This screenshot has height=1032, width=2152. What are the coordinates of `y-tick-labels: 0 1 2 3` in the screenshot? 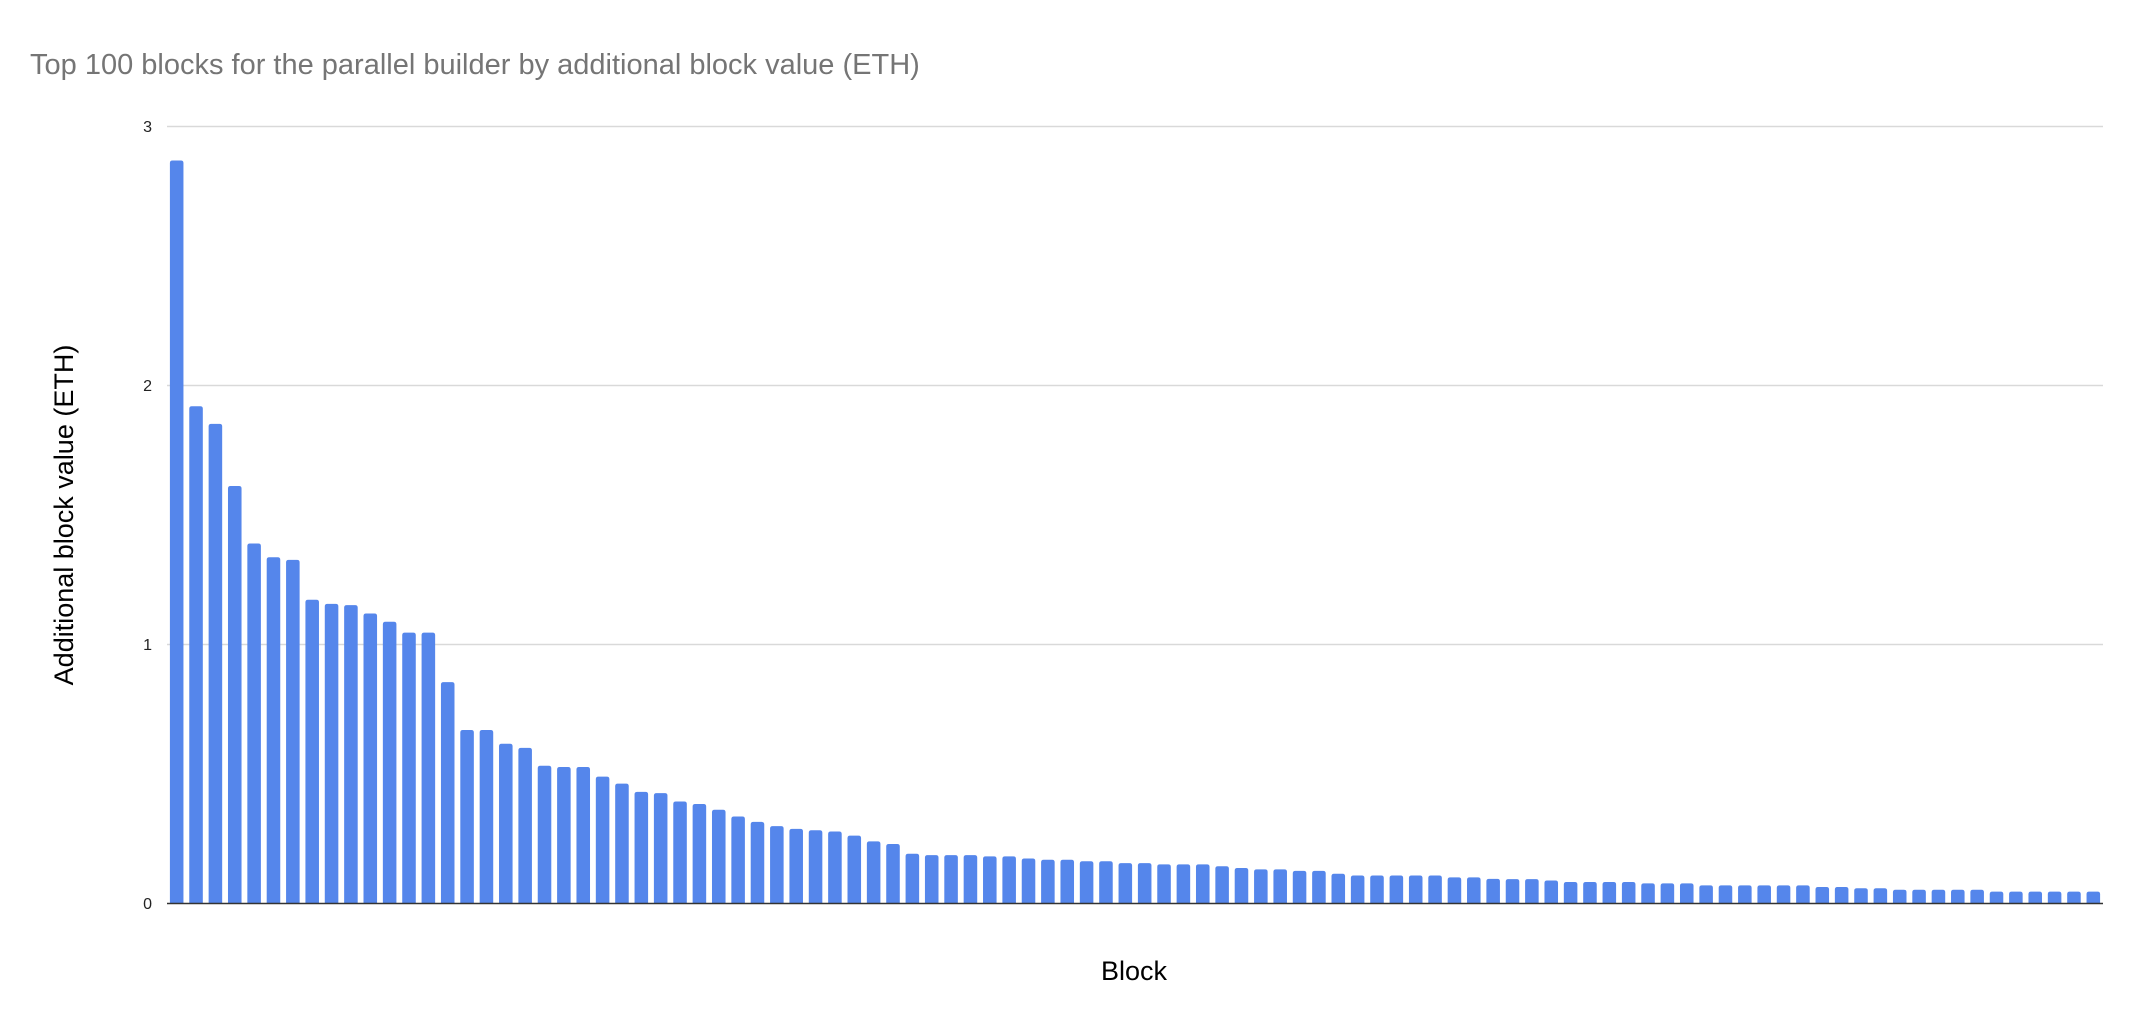 It's located at (147, 516).